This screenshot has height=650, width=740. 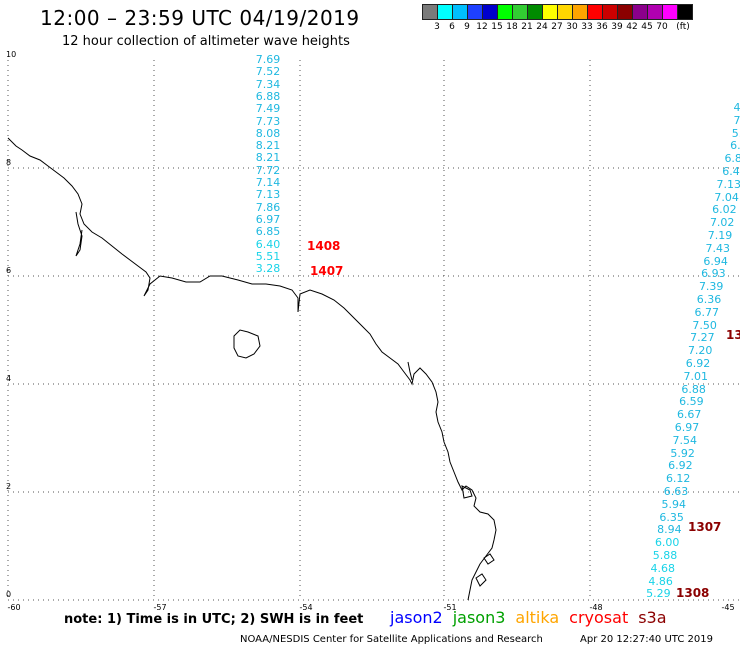 I want to click on legend-label: 24, so click(x=542, y=27).